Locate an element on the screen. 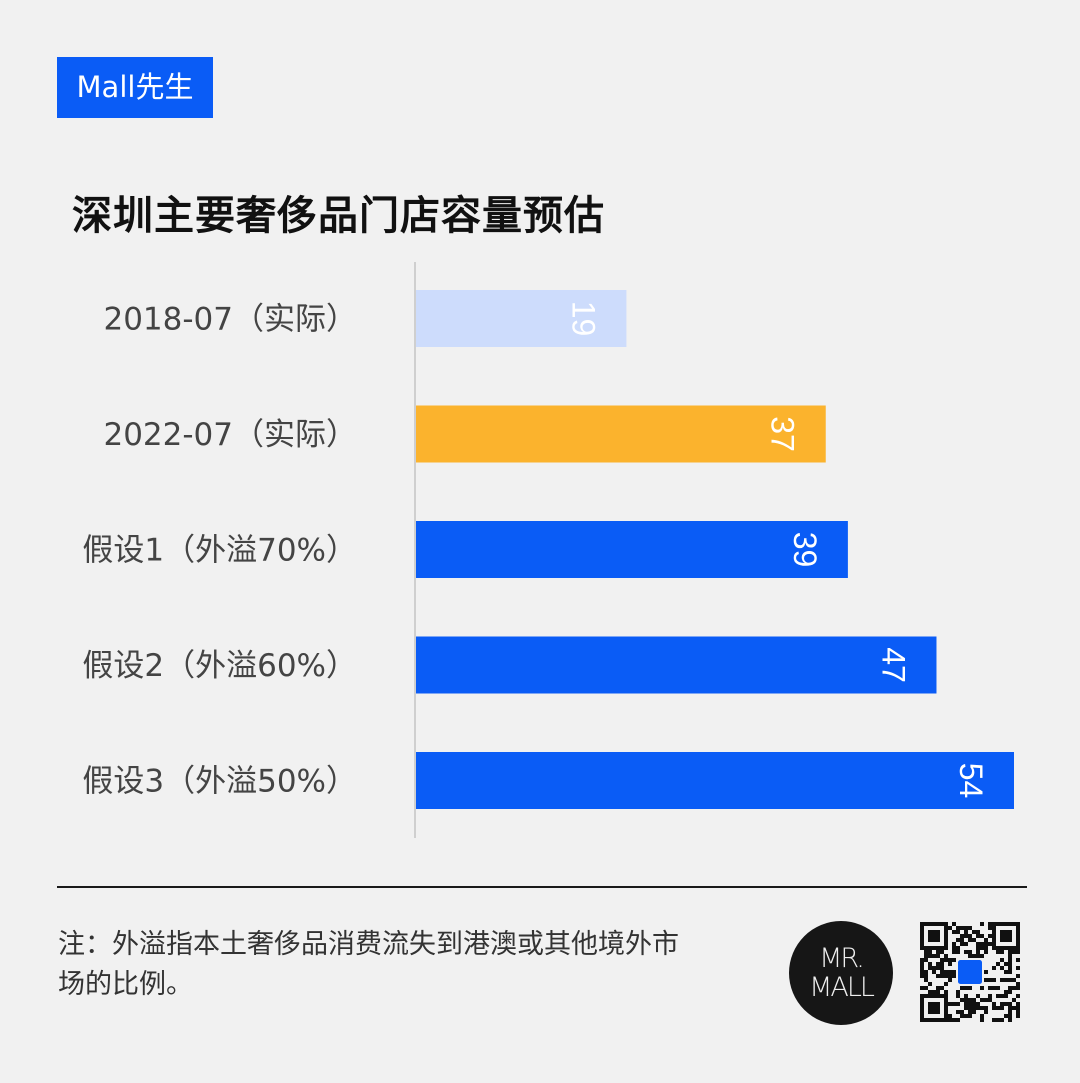 Image resolution: width=1080 pixels, height=1083 pixels. category-label: 假设1（外溢70%） is located at coordinates (219, 551).